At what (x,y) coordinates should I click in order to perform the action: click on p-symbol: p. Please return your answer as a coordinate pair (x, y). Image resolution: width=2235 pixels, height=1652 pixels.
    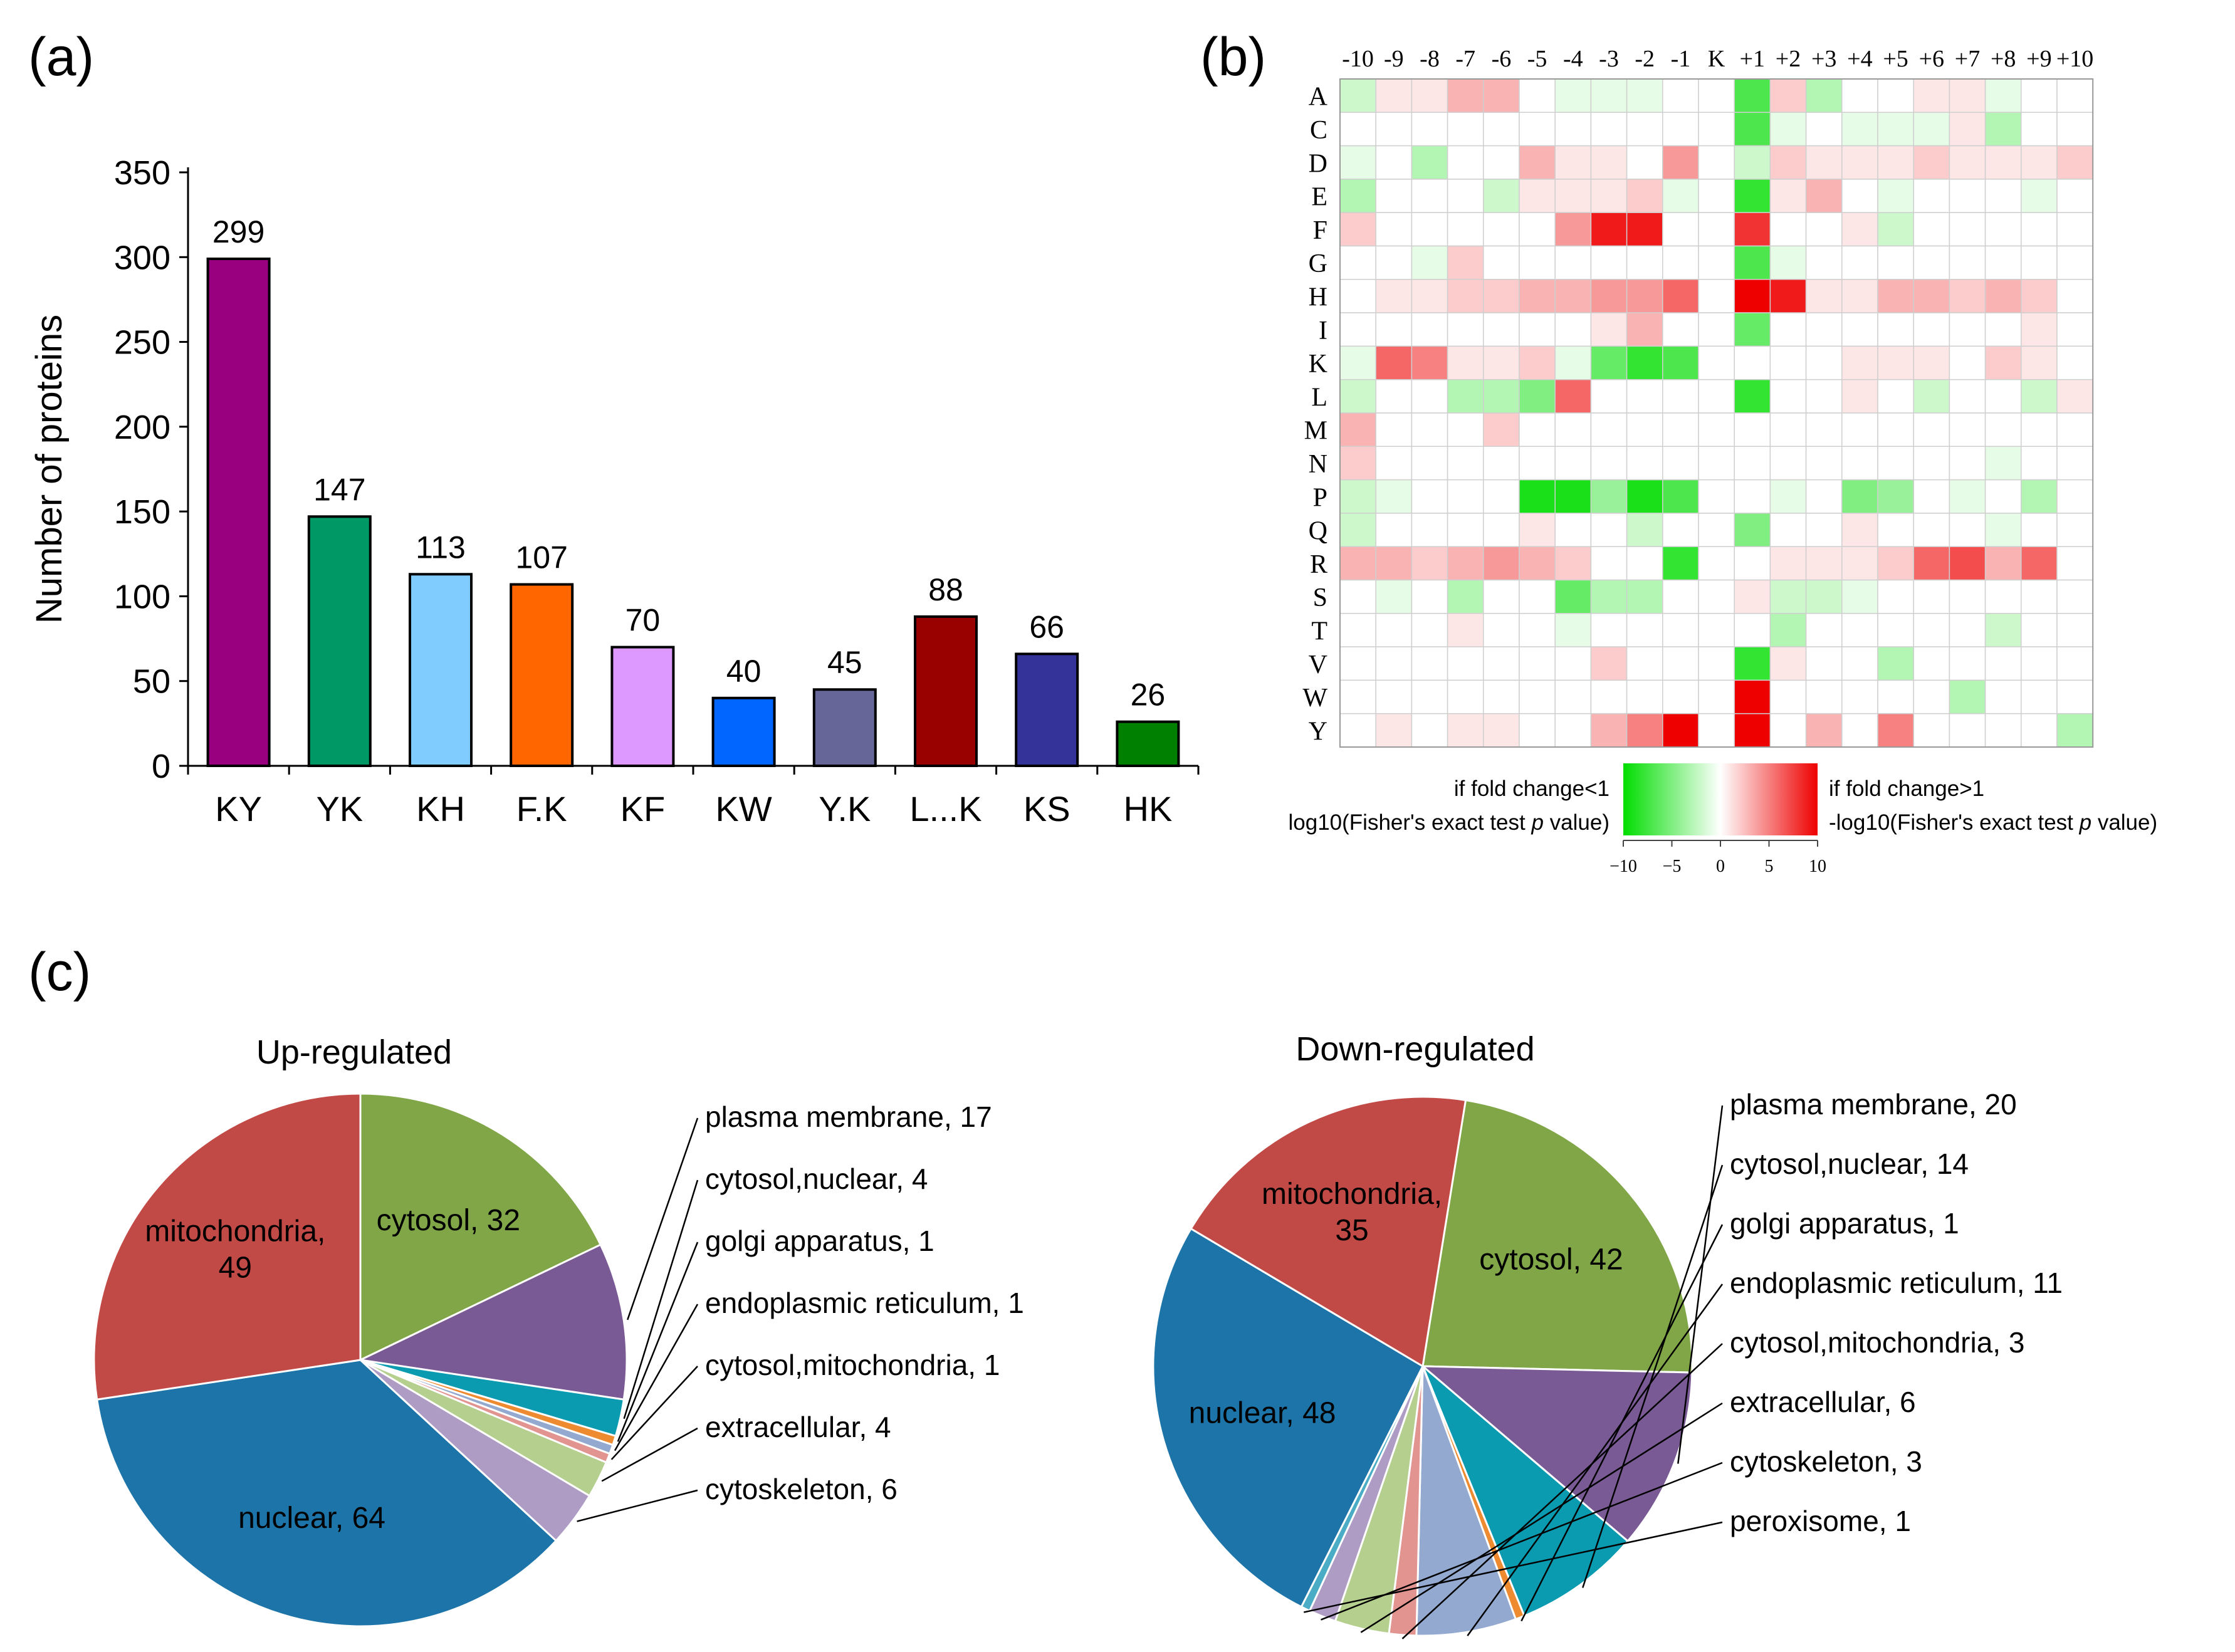
    Looking at the image, I should click on (2085, 822).